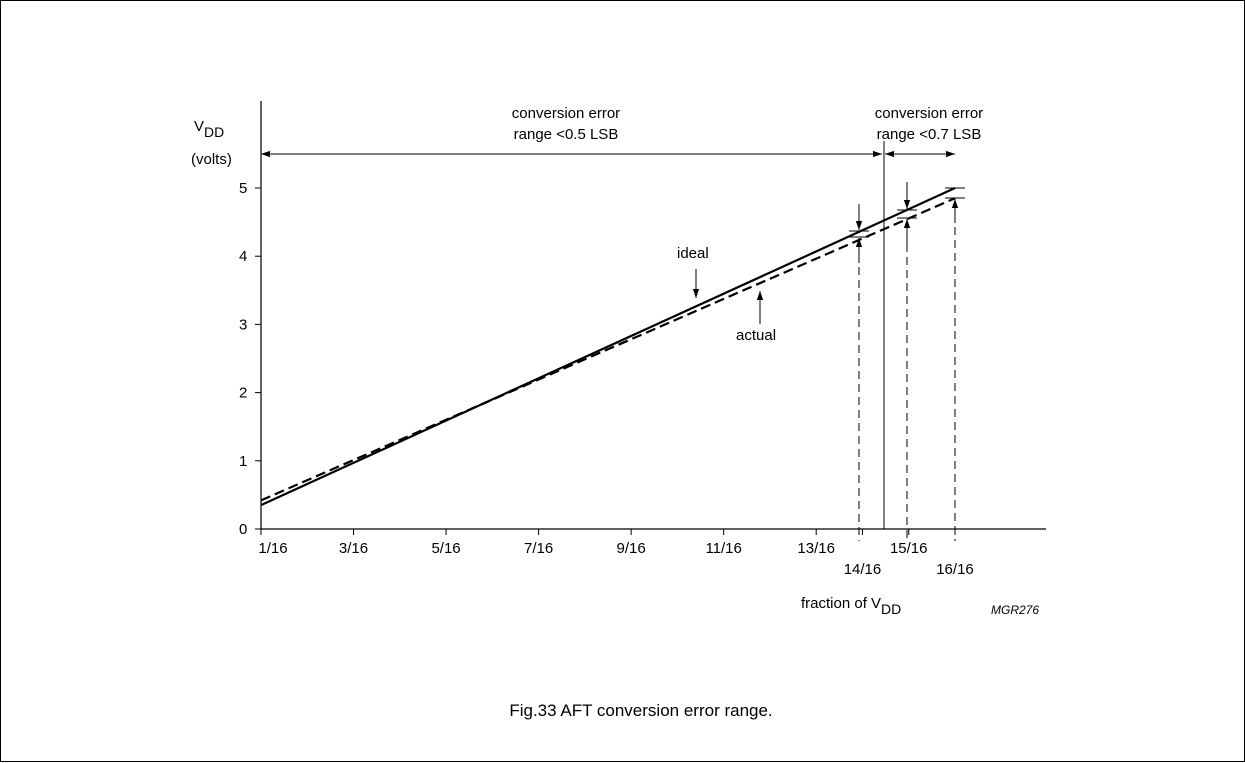 This screenshot has width=1245, height=763. Describe the element at coordinates (243, 461) in the screenshot. I see `y-tick-label: 1` at that location.